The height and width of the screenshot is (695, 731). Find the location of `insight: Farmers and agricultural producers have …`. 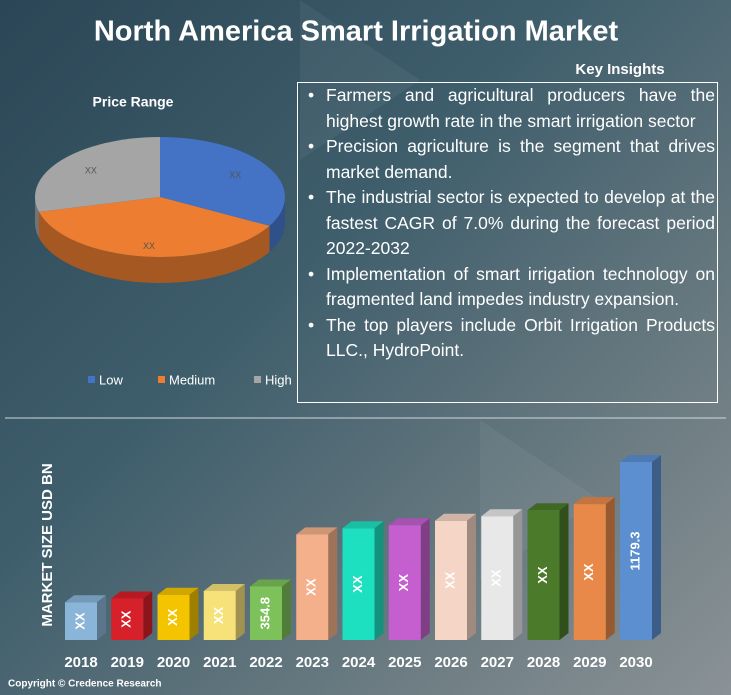

insight: Farmers and agricultural producers have … is located at coordinates (508, 108).